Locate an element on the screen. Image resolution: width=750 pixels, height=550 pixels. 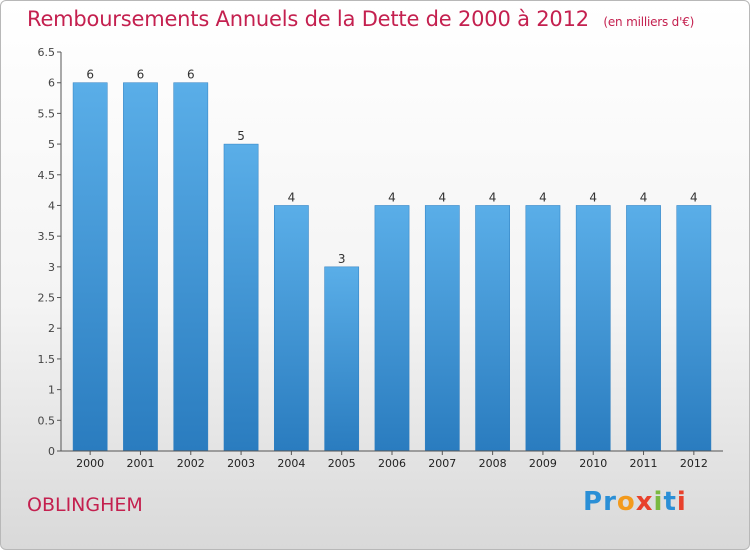
x-tick-label: 2003 is located at coordinates (241, 463).